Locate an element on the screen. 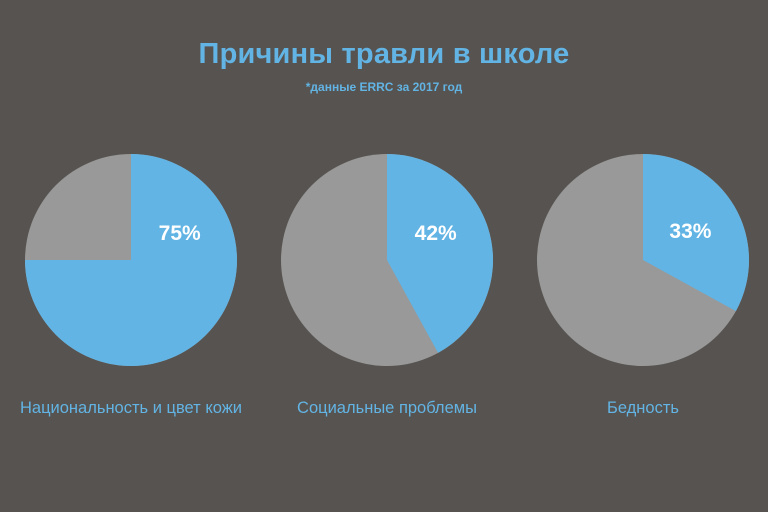 The image size is (768, 512). page-subtitle: *данные ERRC за 2017 год is located at coordinates (384, 87).